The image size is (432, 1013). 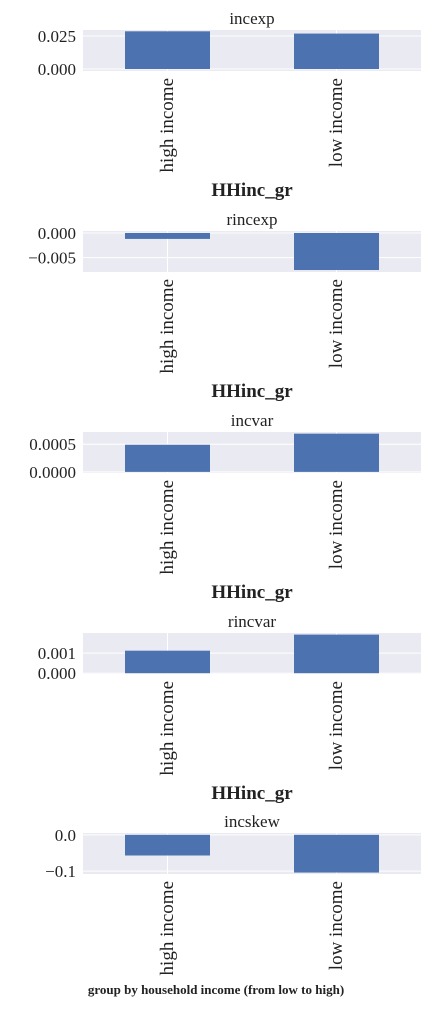 I want to click on y-tick-label: −0.005, so click(x=52, y=258).